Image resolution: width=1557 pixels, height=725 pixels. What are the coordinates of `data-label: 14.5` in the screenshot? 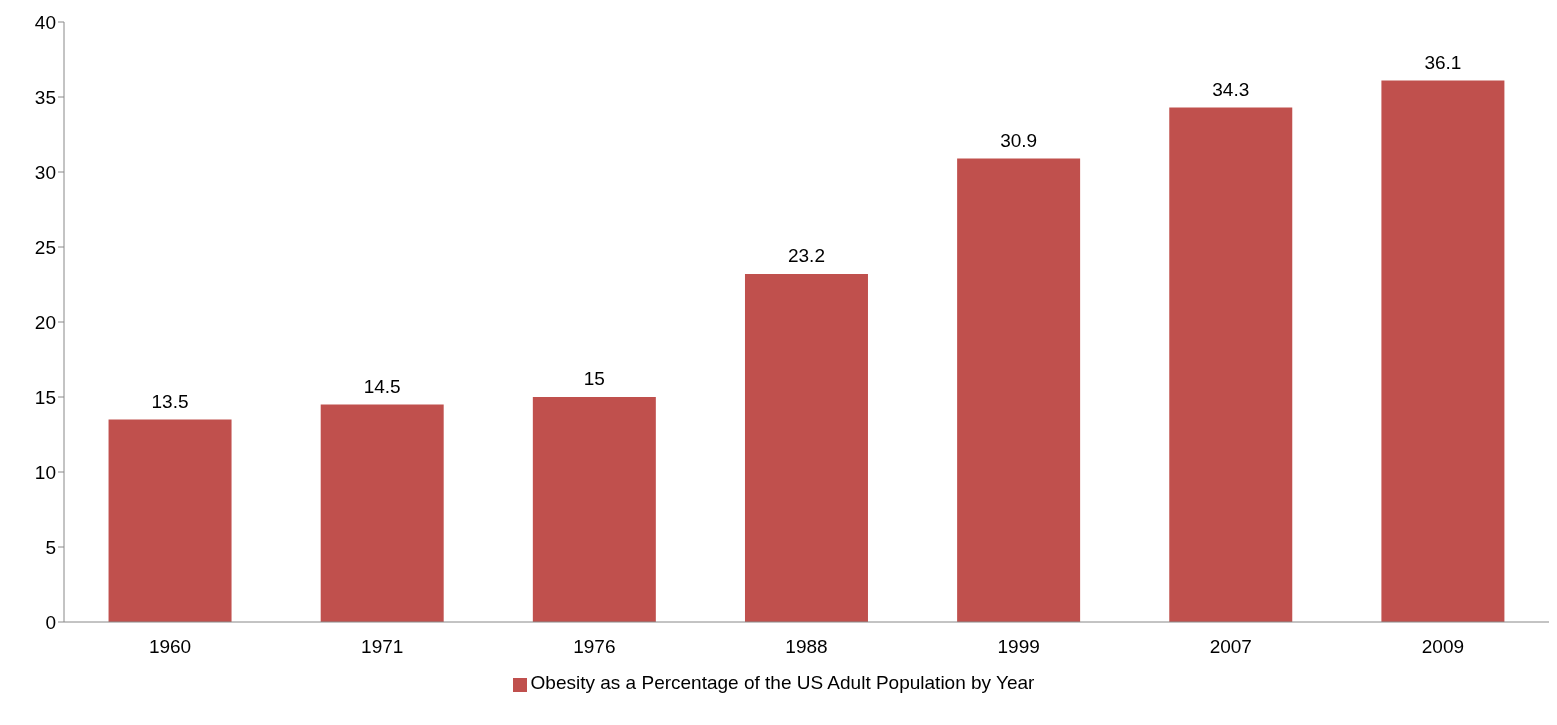 It's located at (382, 386).